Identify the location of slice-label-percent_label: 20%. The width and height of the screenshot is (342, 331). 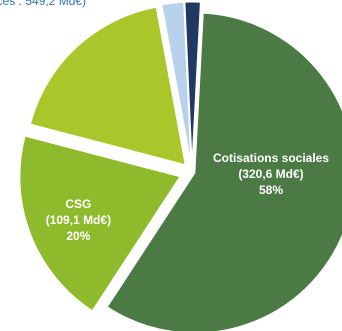
(78, 236).